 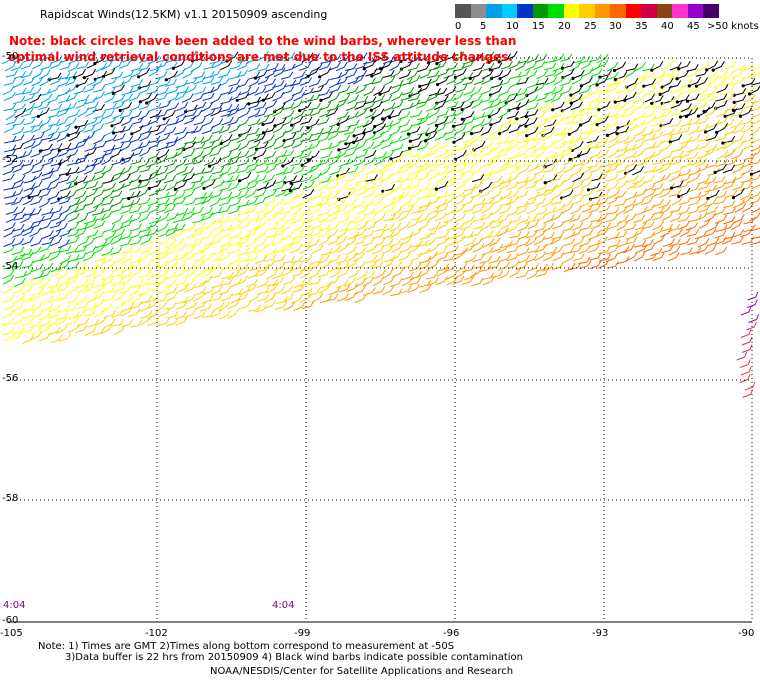 What do you see at coordinates (633, 11) in the screenshot?
I see `legend-swatch` at bounding box center [633, 11].